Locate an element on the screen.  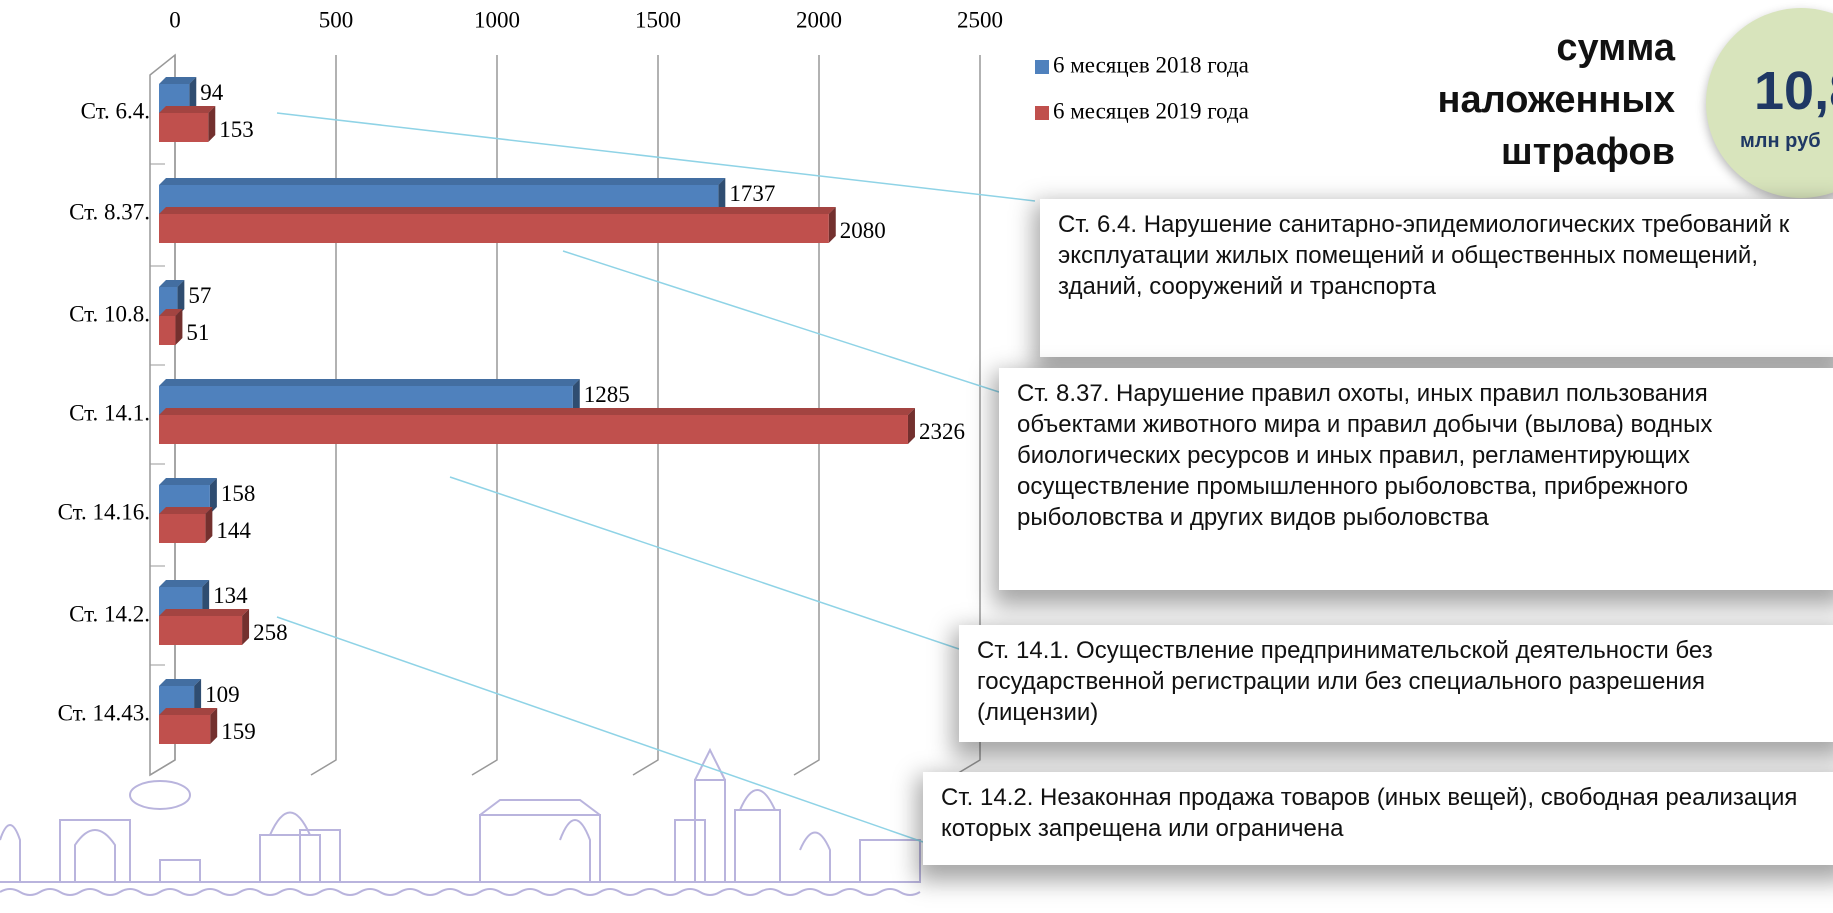
y-tick-label: Ст. 14.43. is located at coordinates (104, 712).